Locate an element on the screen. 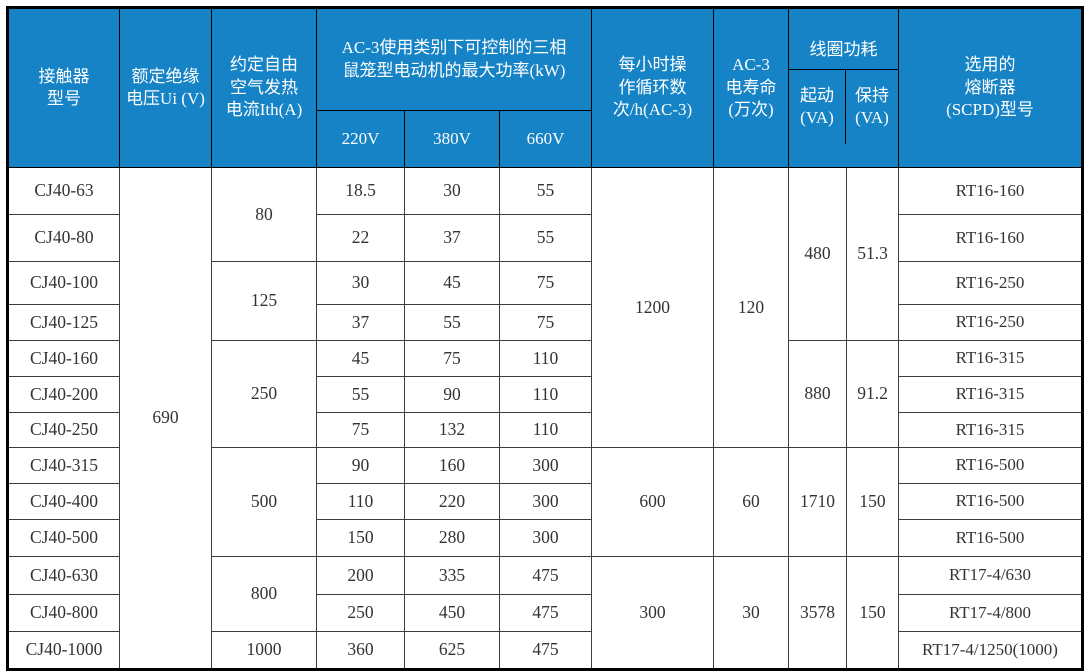  model-cell: CJ40-315 is located at coordinates (63, 465).